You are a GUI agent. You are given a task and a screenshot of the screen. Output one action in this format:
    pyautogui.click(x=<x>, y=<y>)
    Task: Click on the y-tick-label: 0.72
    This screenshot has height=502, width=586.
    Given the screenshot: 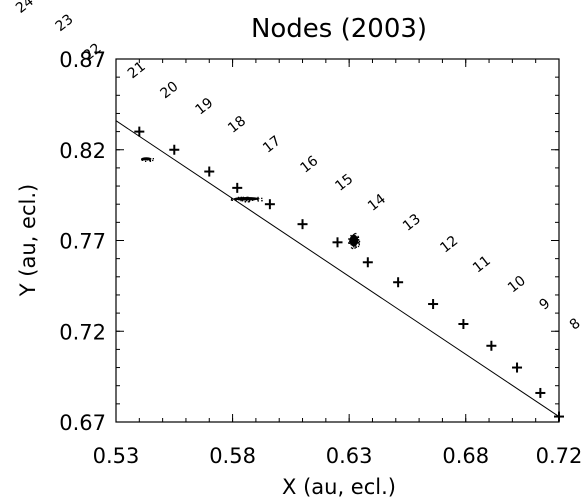 What is the action you would take?
    pyautogui.click(x=82, y=332)
    